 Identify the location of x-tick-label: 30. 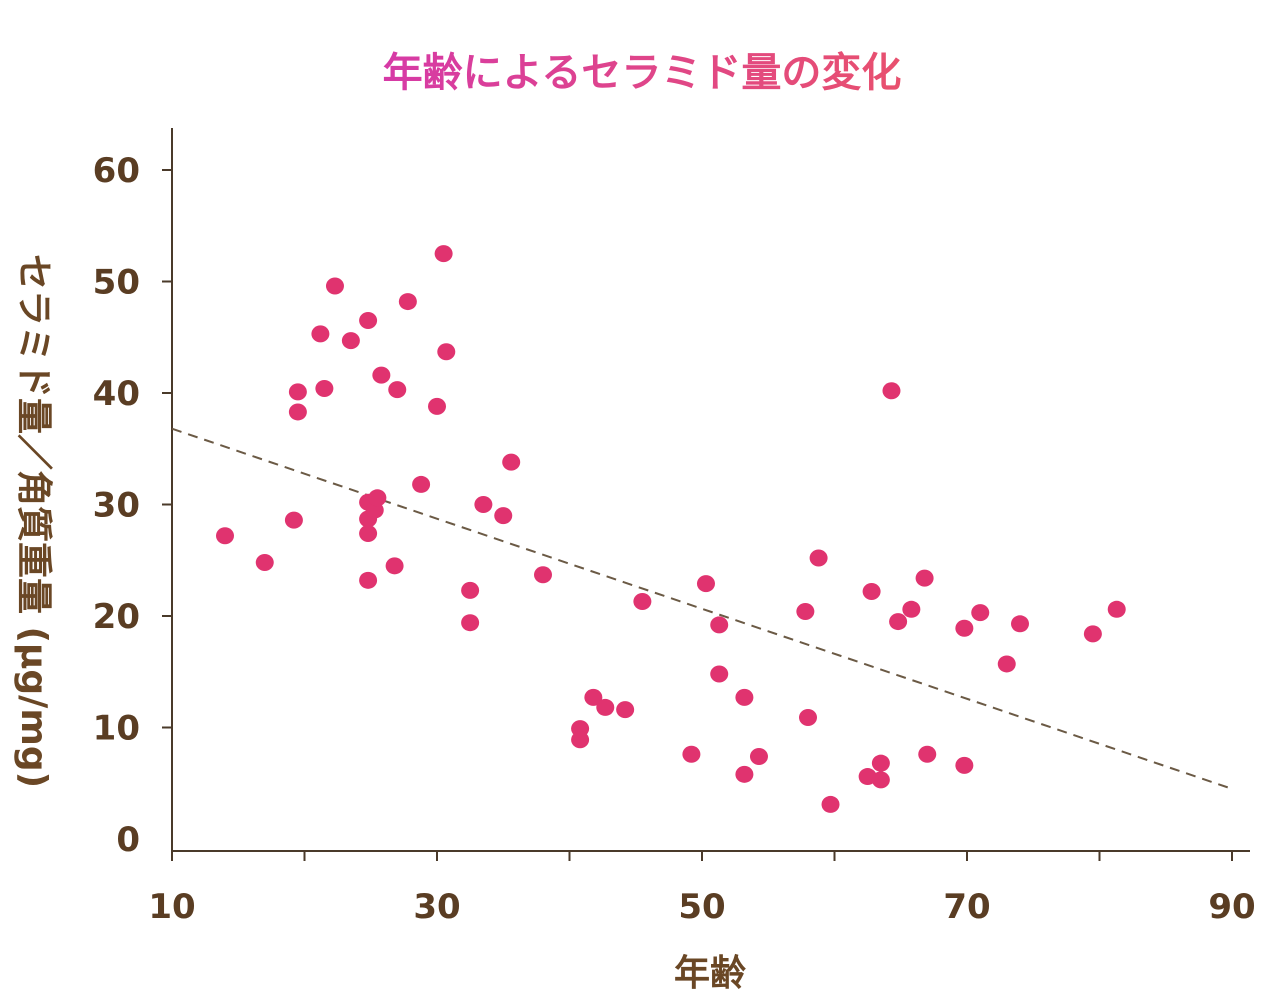
(436, 907).